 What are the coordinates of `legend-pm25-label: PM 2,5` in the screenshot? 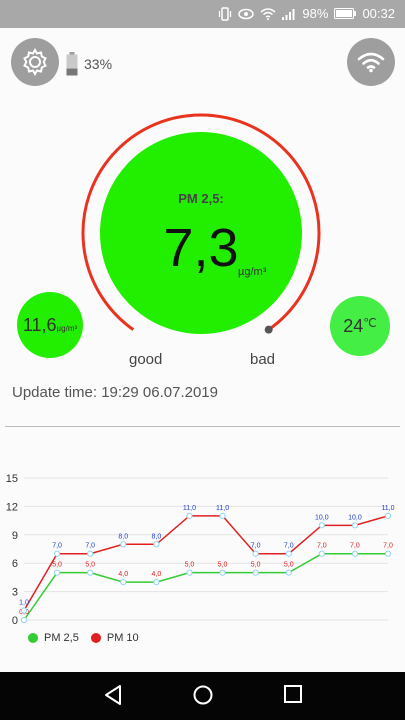 It's located at (61, 638).